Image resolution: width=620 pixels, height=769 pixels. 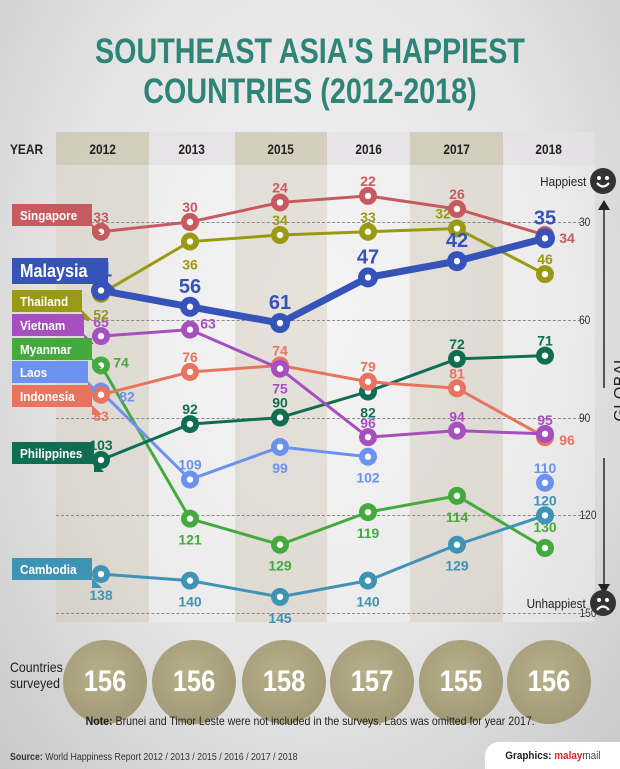 What do you see at coordinates (457, 194) in the screenshot?
I see `data-label-singapore-2017: 26` at bounding box center [457, 194].